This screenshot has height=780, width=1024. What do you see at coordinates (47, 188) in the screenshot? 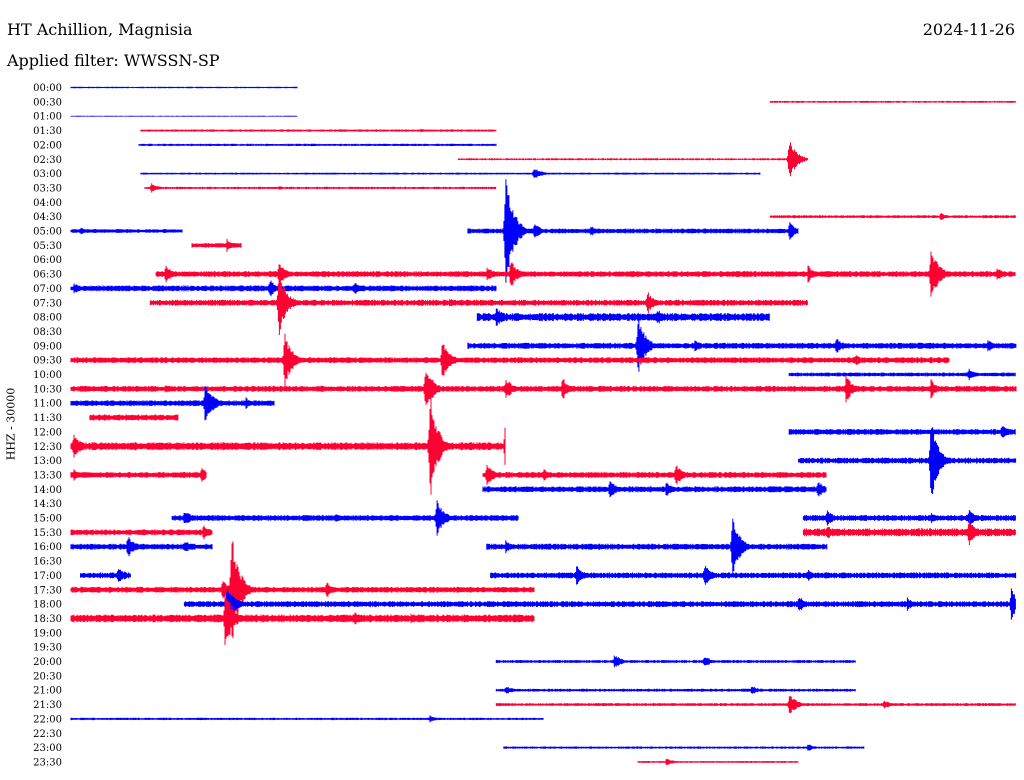
I see `time-tick-label: 03:30` at bounding box center [47, 188].